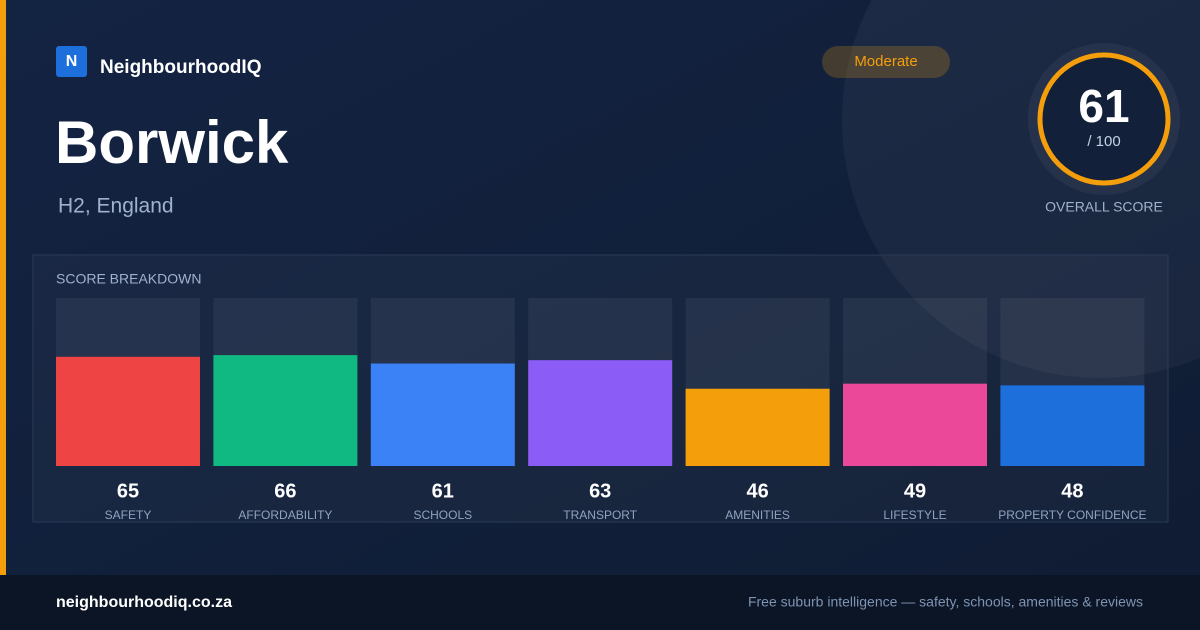  Describe the element at coordinates (172, 142) in the screenshot. I see `location-name: Borwick` at that location.